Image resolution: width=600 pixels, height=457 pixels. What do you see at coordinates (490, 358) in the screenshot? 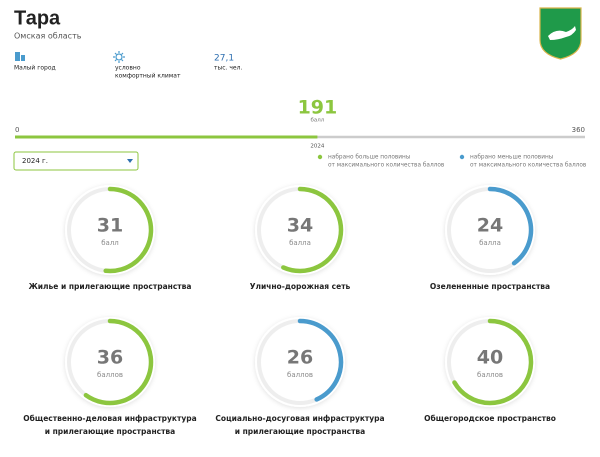
I see `score: 40` at bounding box center [490, 358].